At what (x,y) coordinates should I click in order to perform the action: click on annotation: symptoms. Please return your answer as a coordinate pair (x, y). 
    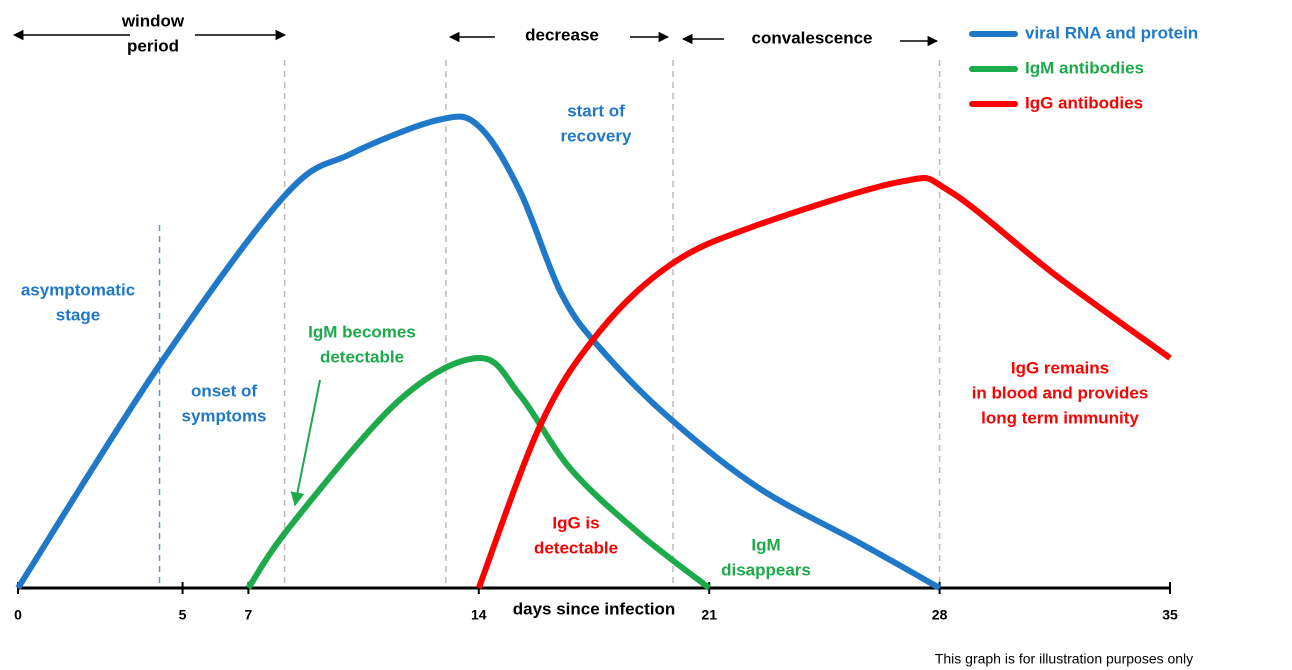
    Looking at the image, I should click on (223, 415).